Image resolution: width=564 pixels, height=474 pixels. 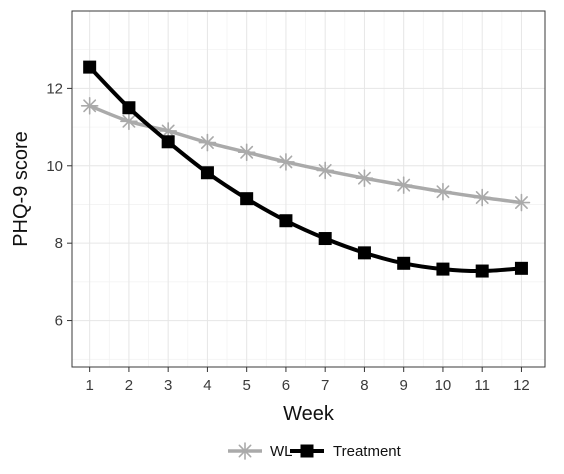 I want to click on x-tick-label: 4, so click(x=207, y=385).